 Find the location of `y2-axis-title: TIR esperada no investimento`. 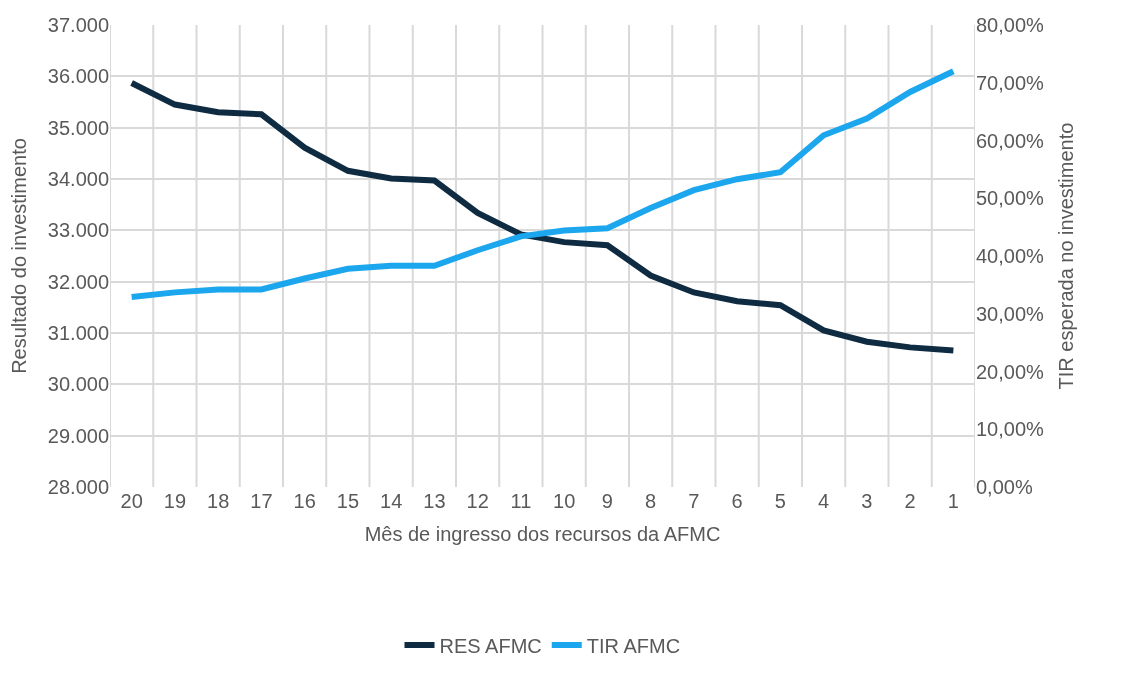

y2-axis-title: TIR esperada no investimento is located at coordinates (1065, 256).